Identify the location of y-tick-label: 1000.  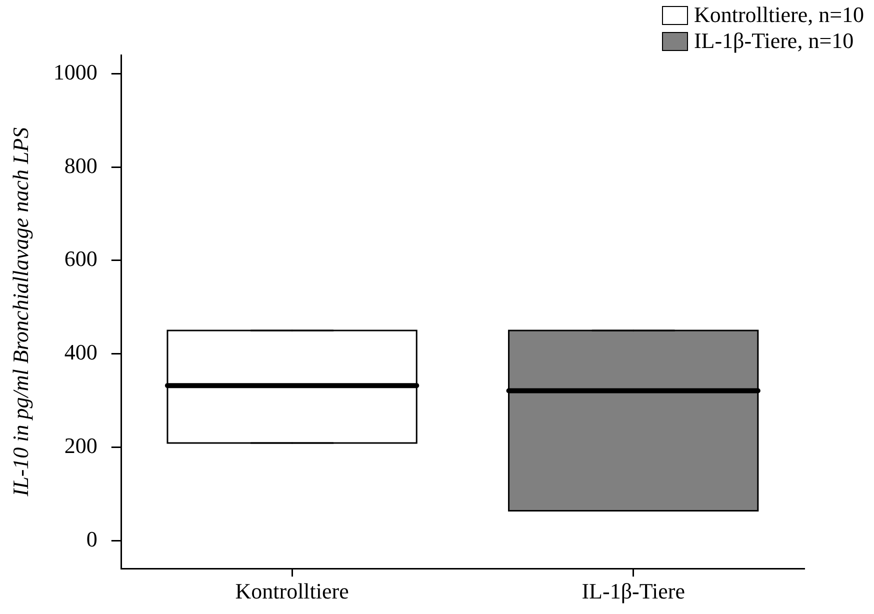
(75, 71).